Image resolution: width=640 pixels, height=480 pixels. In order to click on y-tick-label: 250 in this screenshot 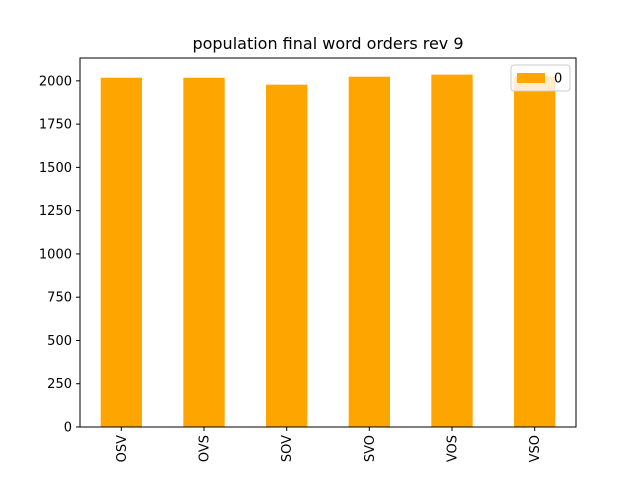, I will do `click(59, 384)`.